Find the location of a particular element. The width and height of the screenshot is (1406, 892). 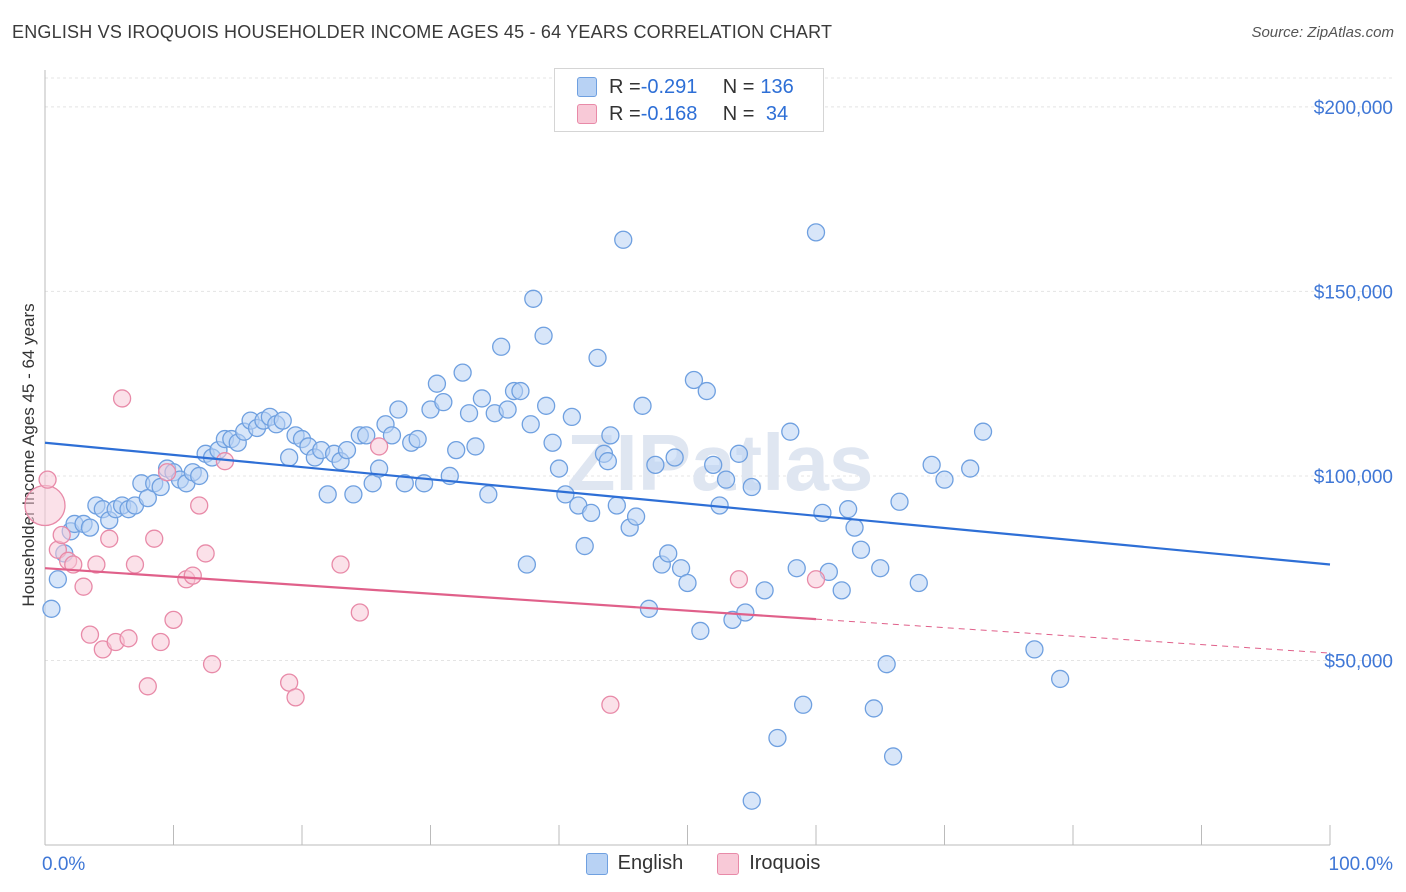

legend-row-english: R = -0.291 N = 136 is located at coordinates (685, 87).